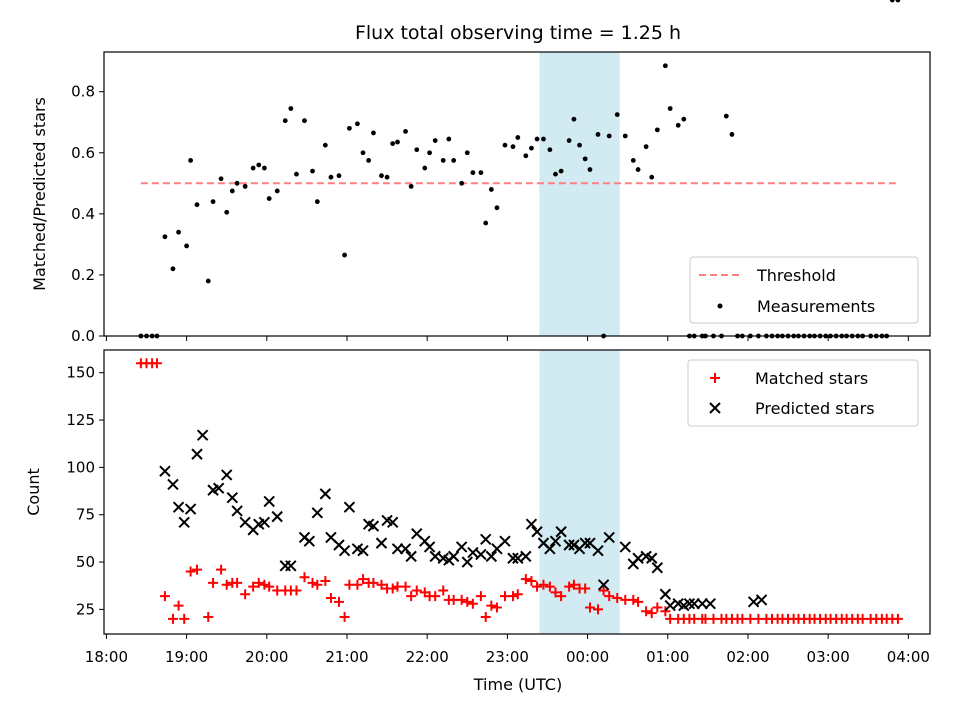 The width and height of the screenshot is (960, 720). Describe the element at coordinates (80, 420) in the screenshot. I see `count-y-tick-label: 125` at that location.